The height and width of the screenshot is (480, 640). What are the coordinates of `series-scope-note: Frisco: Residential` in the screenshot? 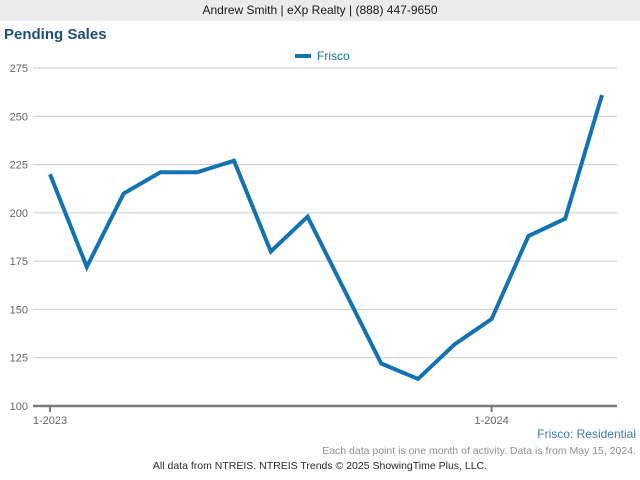 It's located at (586, 434).